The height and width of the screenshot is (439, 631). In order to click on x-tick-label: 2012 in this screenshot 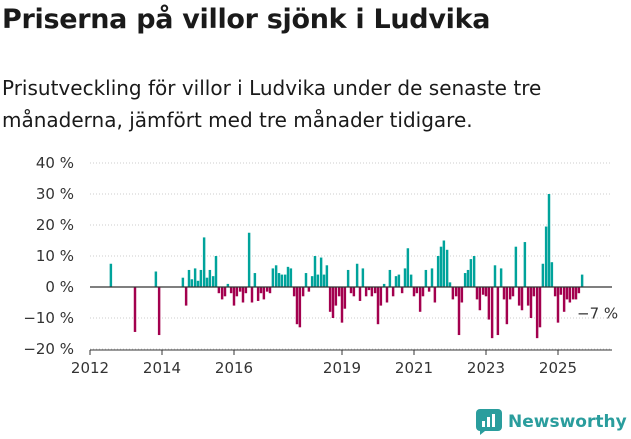, I will do `click(90, 368)`.